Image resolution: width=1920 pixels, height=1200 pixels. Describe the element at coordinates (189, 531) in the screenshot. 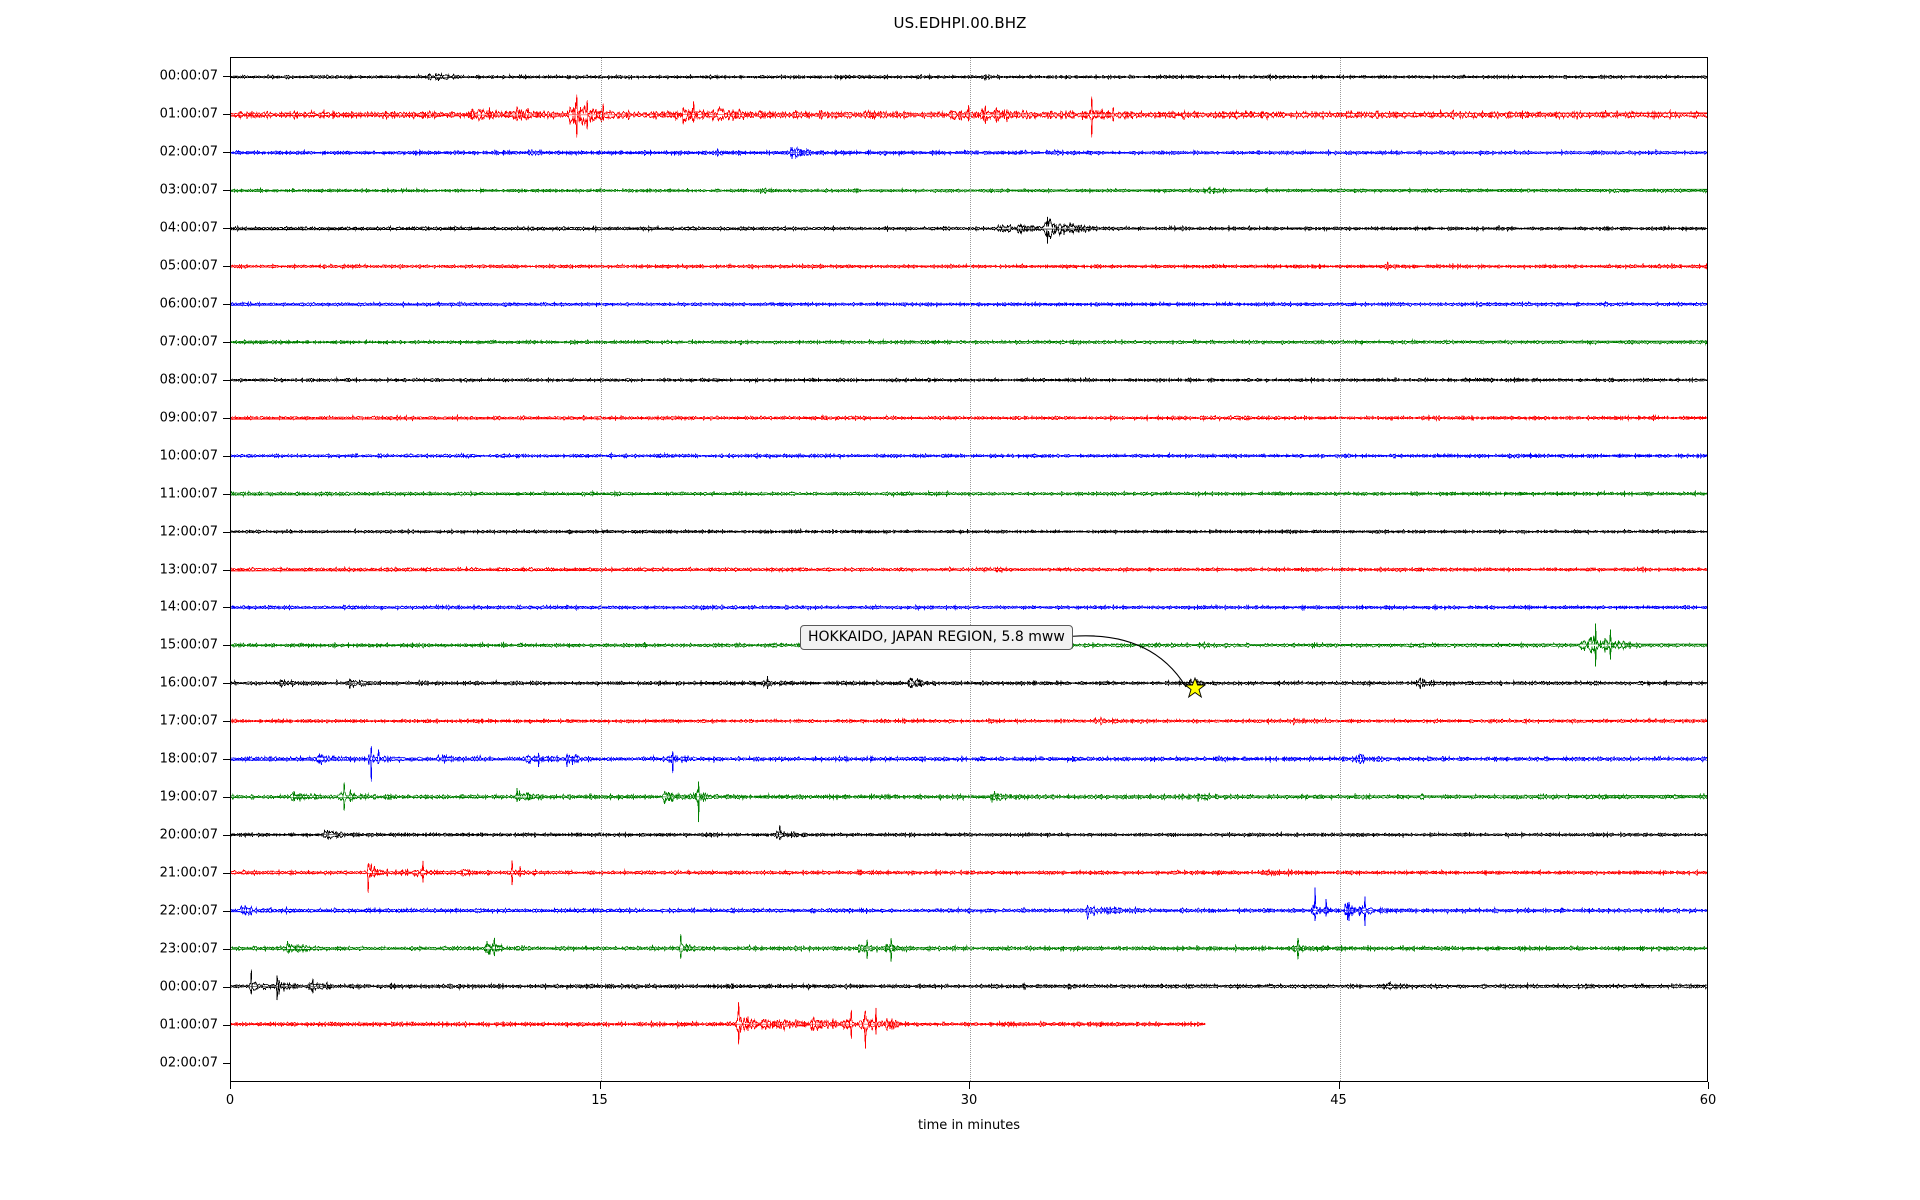

I see `y-tick-label: 12:00:07` at that location.